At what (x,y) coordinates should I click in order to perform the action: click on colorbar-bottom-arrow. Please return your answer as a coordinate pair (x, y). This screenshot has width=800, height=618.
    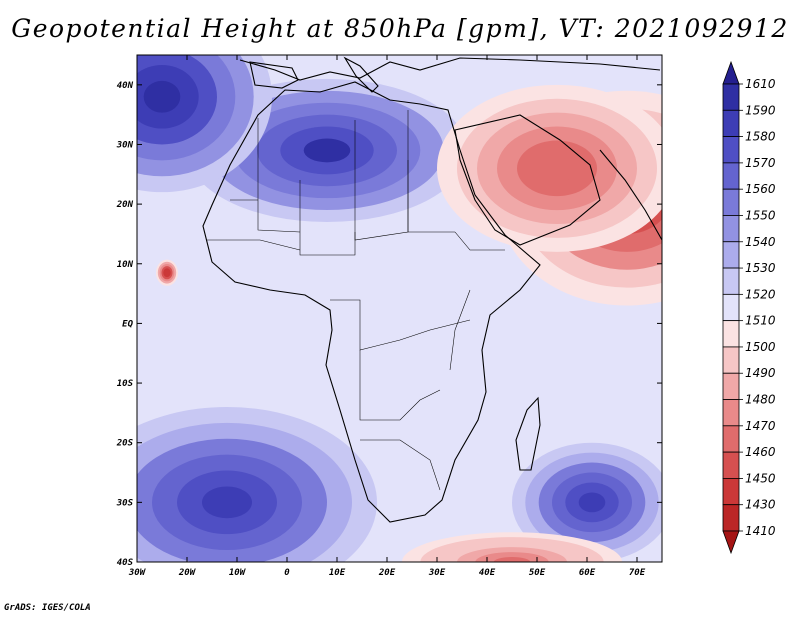
    Looking at the image, I should click on (731, 542).